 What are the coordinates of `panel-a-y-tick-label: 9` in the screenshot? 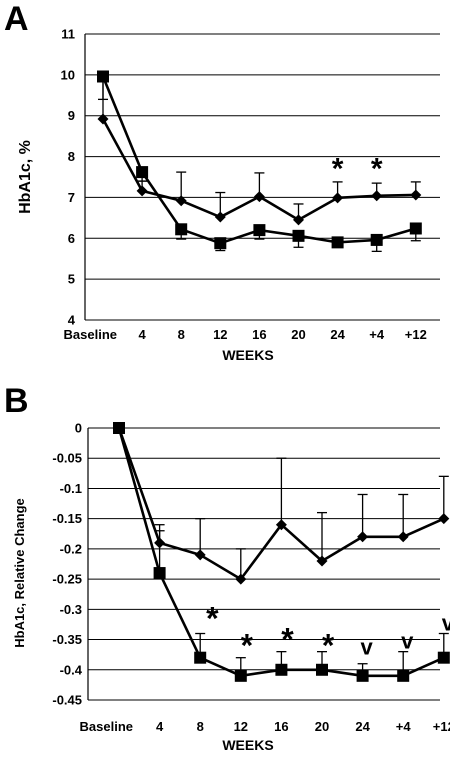 It's located at (71, 115).